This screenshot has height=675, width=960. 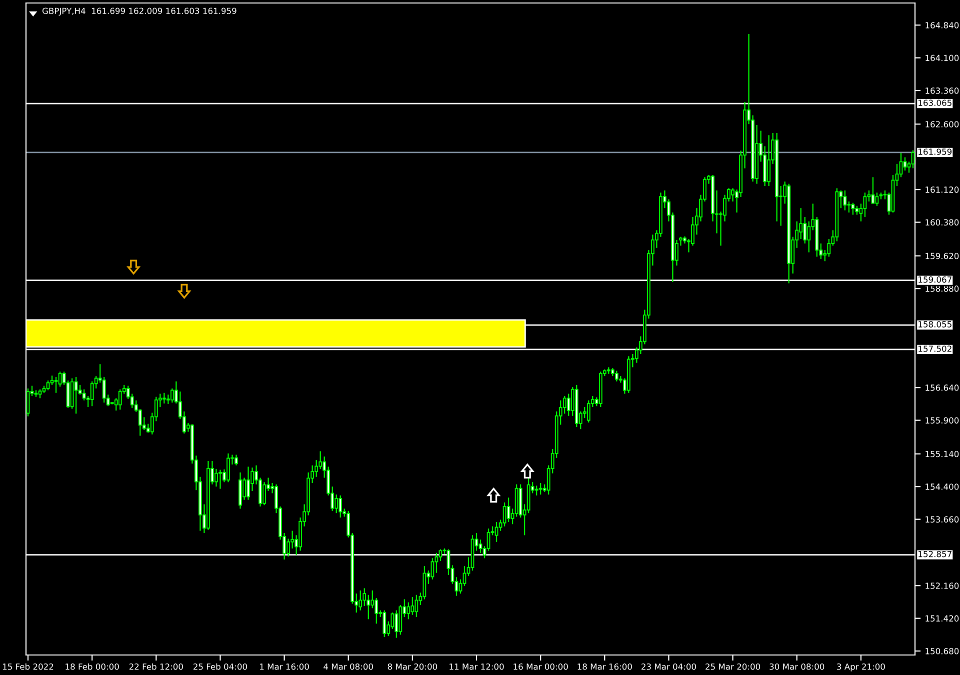 I want to click on y-tick-label: 156.640, so click(x=942, y=387).